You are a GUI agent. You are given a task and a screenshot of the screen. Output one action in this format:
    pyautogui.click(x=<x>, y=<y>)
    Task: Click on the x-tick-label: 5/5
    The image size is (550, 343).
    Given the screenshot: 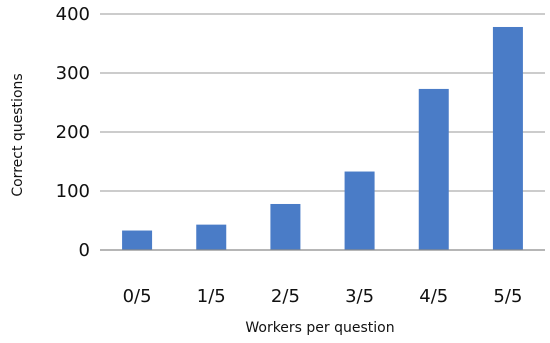 What is the action you would take?
    pyautogui.click(x=507, y=296)
    